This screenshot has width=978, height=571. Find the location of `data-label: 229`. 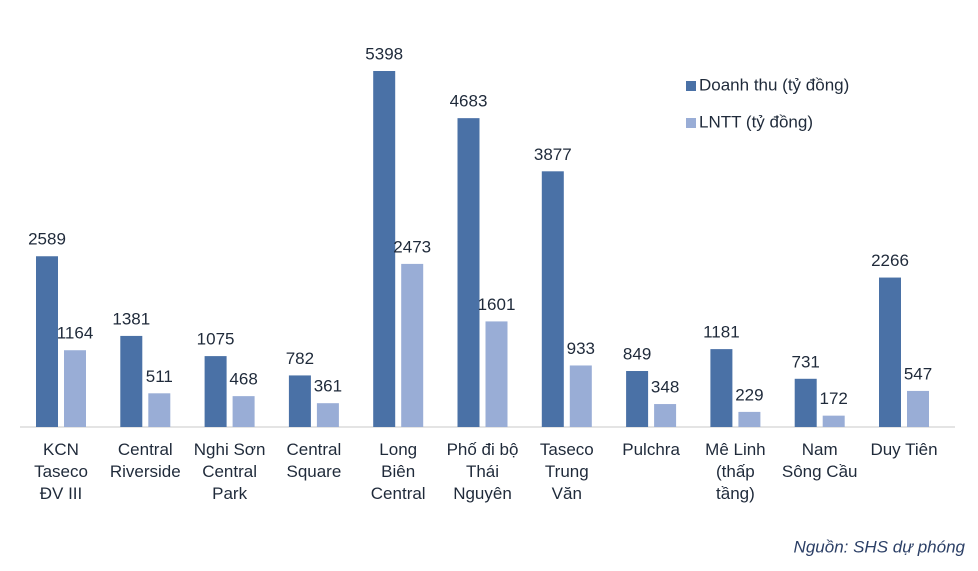

data-label: 229 is located at coordinates (749, 394).